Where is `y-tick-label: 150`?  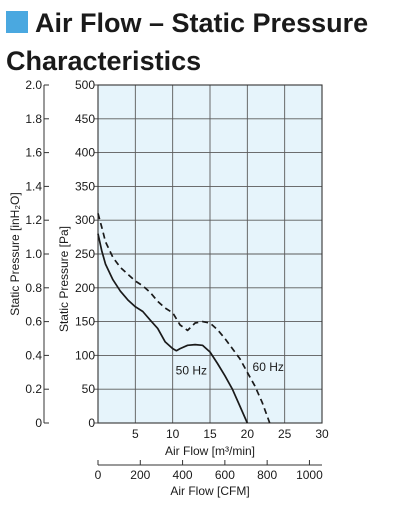
y-tick-label: 150 is located at coordinates (85, 322).